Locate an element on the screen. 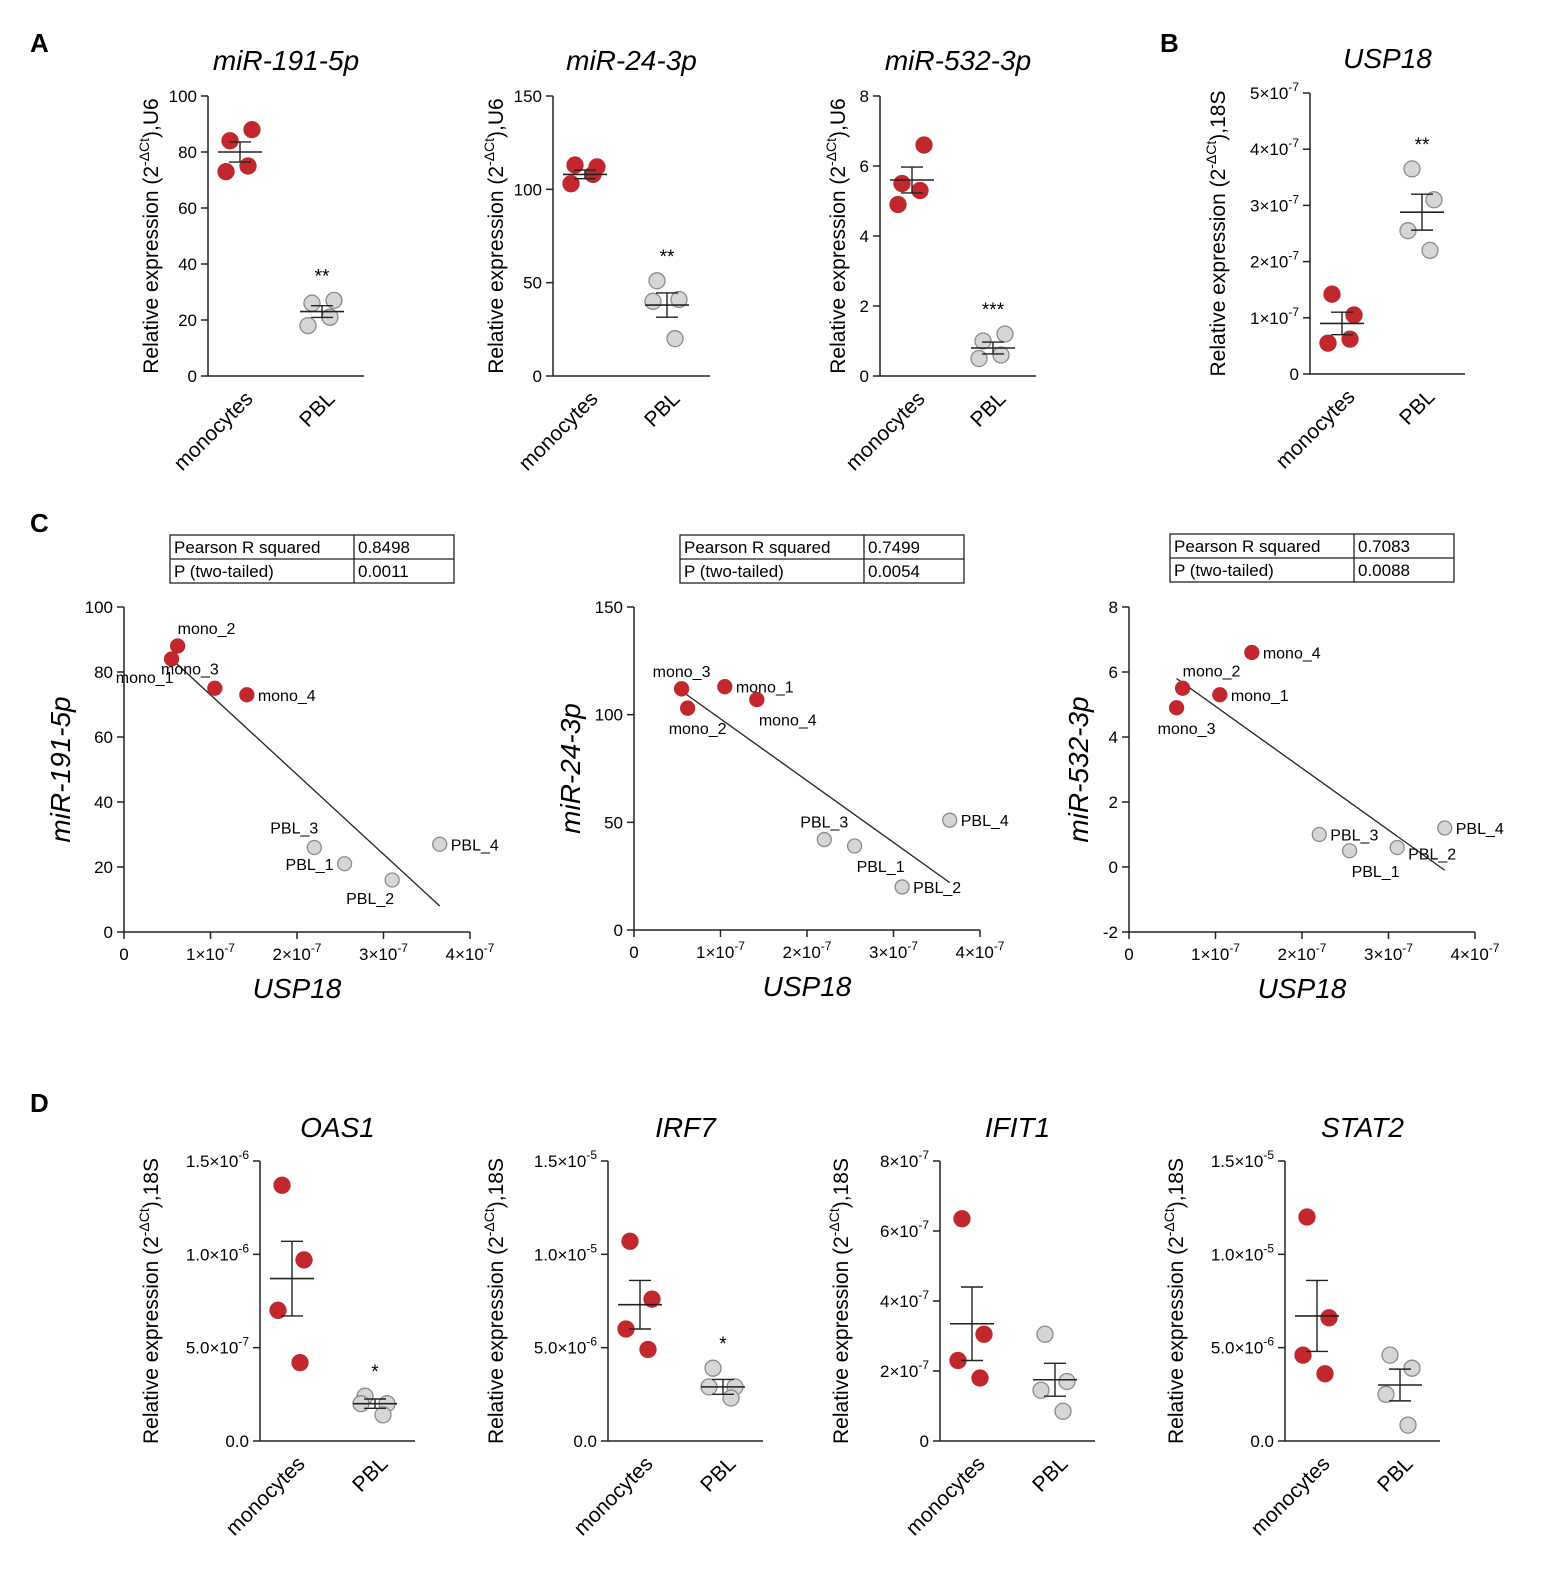 The width and height of the screenshot is (1562, 1587). y-tick-label: 80 is located at coordinates (103, 672).